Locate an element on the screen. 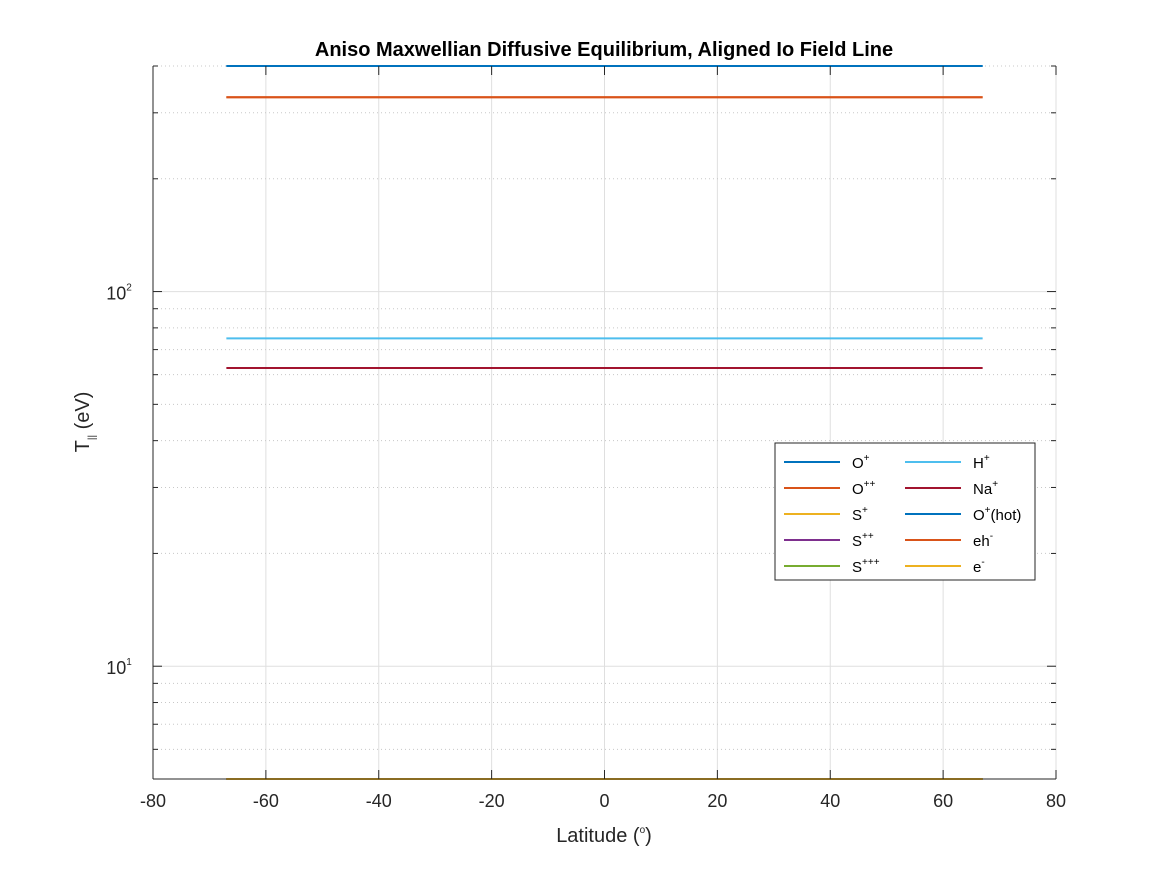  legend-entry-O+: O+ is located at coordinates (861, 462).